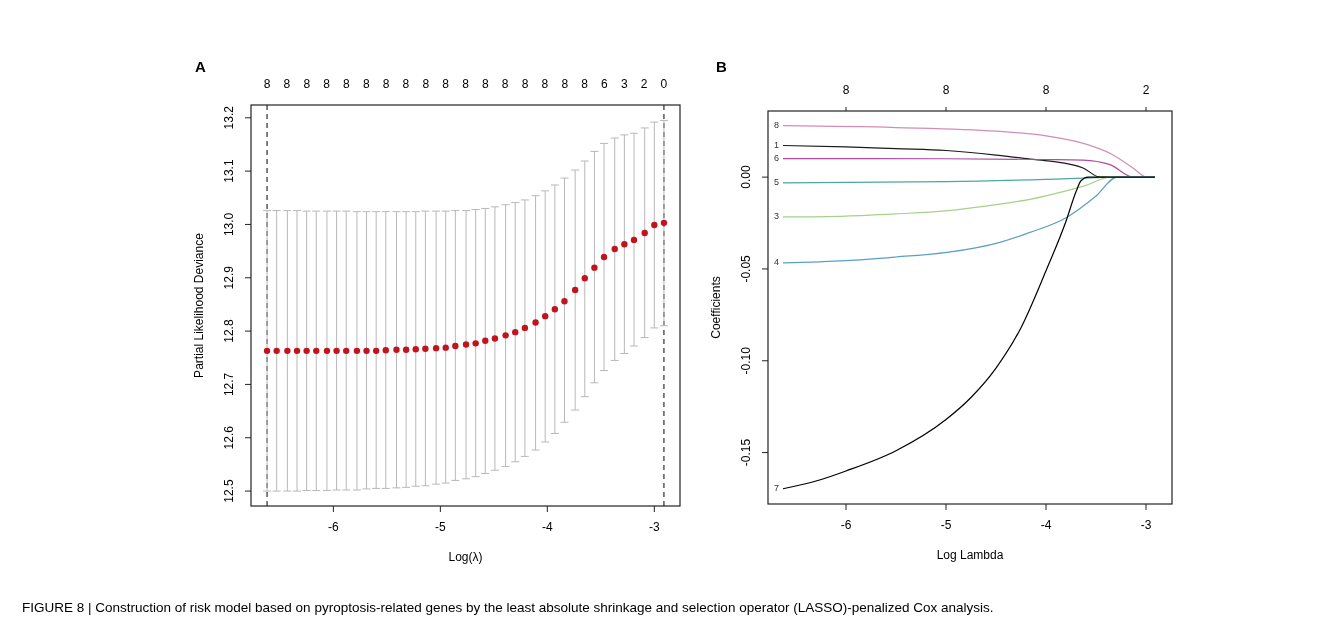 The image size is (1342, 631). Describe the element at coordinates (605, 84) in the screenshot. I see `text: 6` at that location.